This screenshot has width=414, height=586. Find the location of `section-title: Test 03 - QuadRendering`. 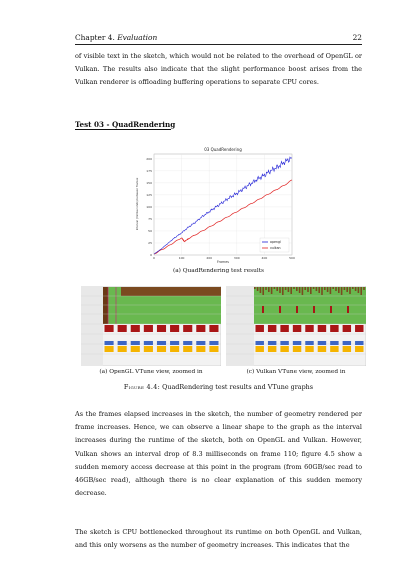

section-title: Test 03 - QuadRendering is located at coordinates (125, 124).